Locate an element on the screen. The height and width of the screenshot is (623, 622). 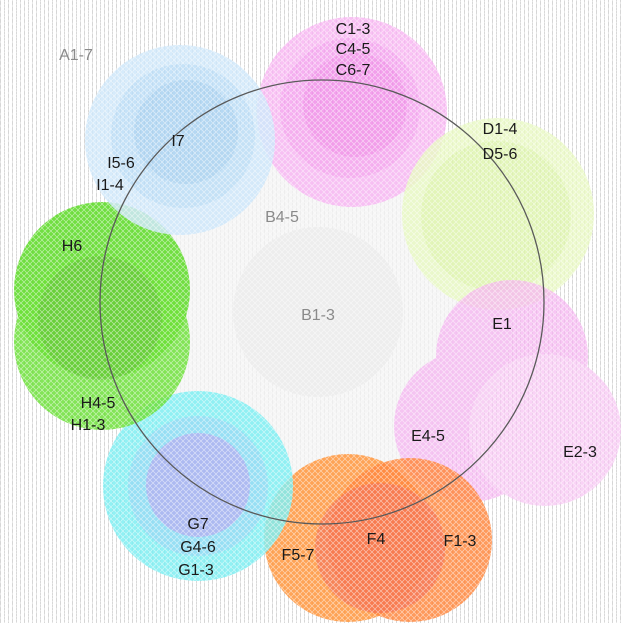
label-a: A1-7 is located at coordinates (76, 55).